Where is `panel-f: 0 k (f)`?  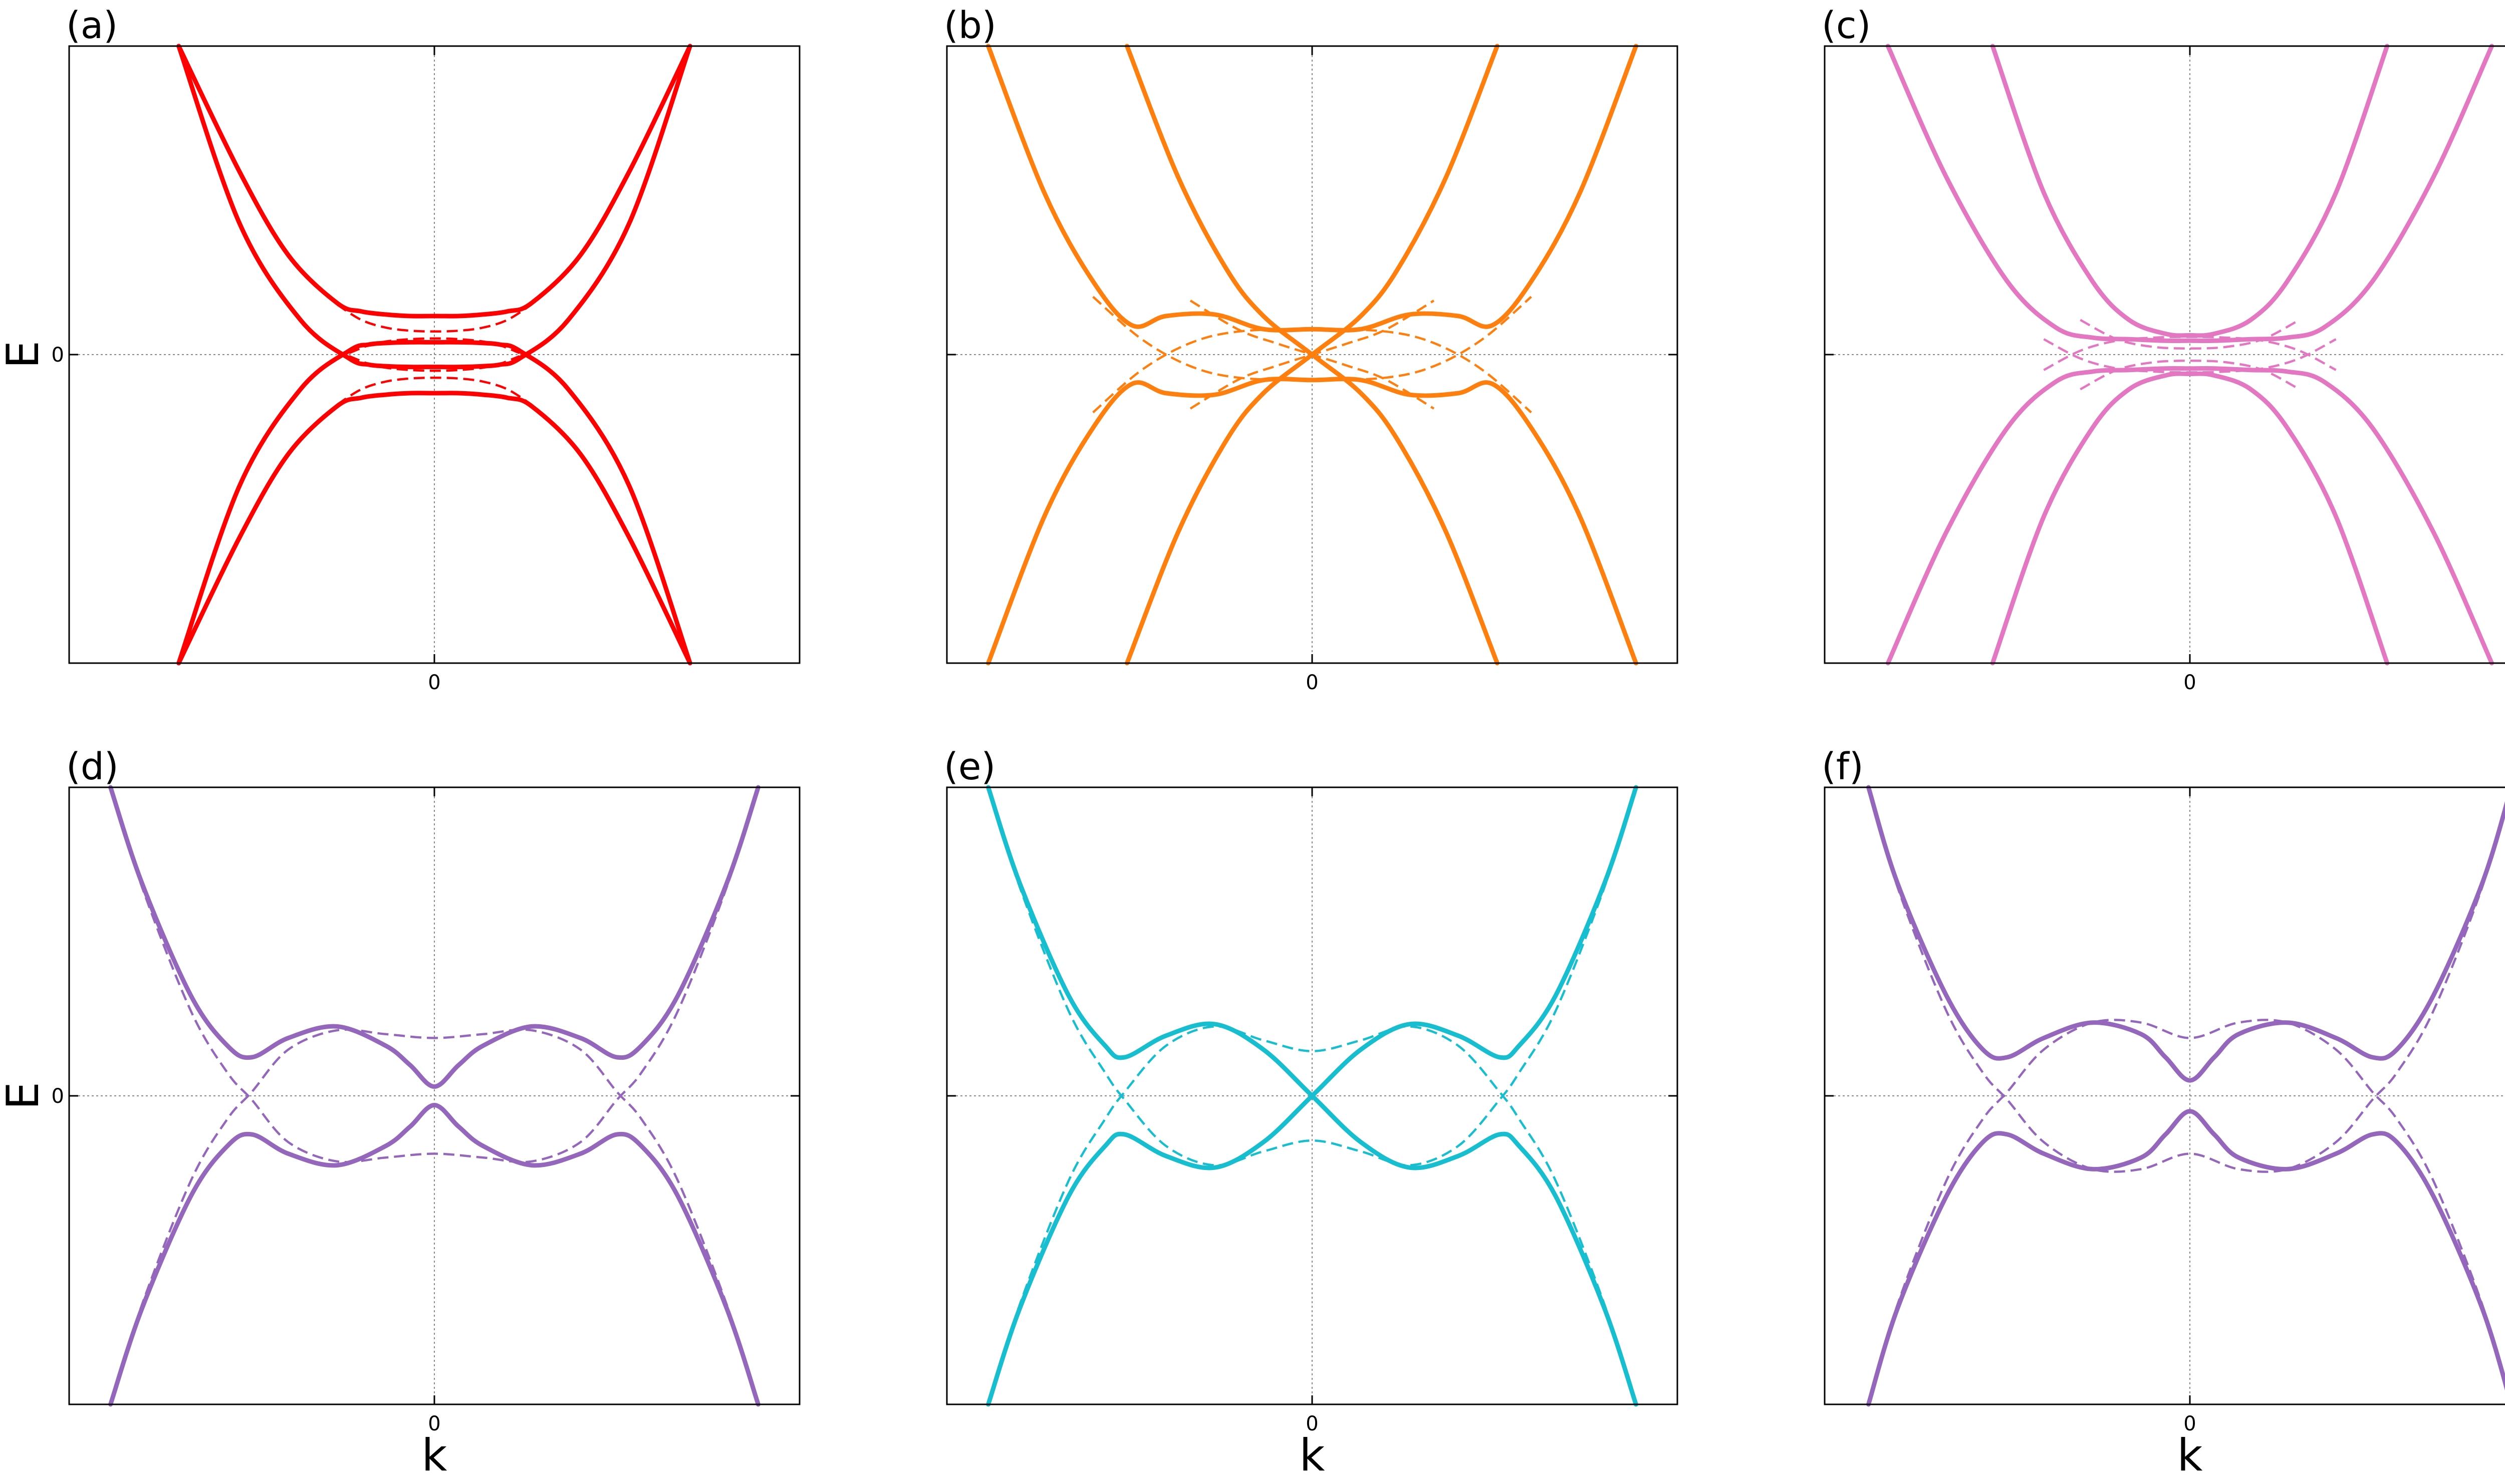 panel-f: 0 k (f) is located at coordinates (2163, 1113).